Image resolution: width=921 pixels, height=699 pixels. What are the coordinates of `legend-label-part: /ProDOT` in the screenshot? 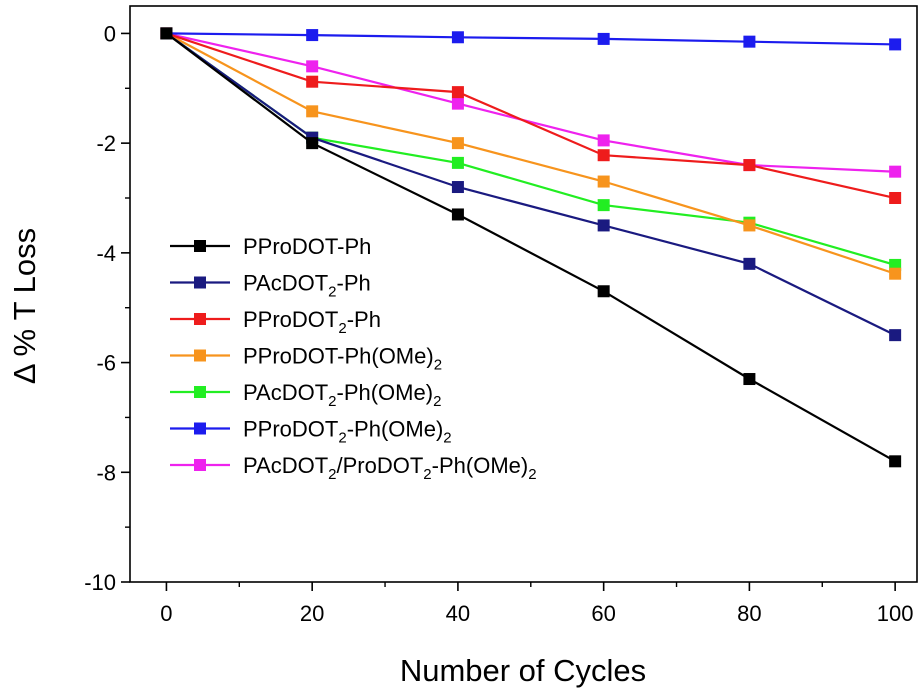 It's located at (380, 465).